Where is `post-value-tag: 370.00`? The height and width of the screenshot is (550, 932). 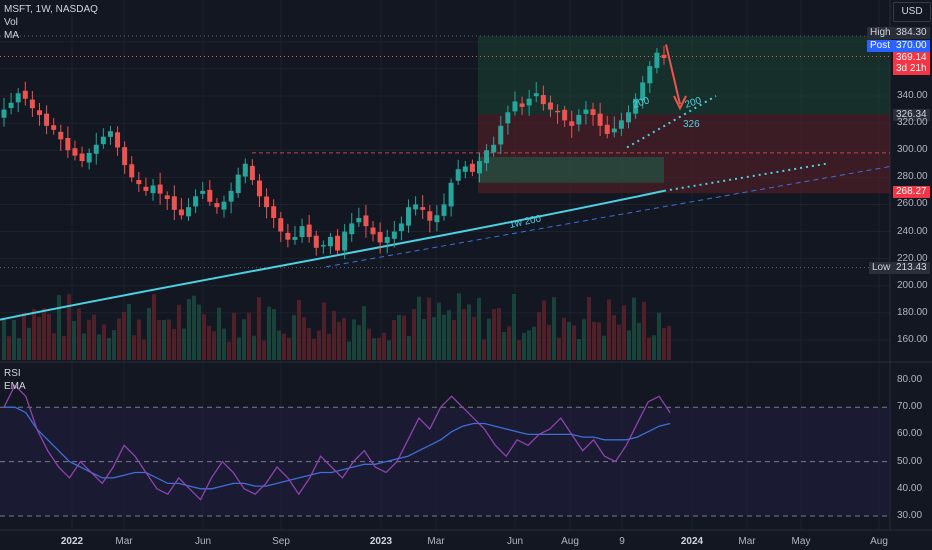 post-value-tag: 370.00 is located at coordinates (911, 46).